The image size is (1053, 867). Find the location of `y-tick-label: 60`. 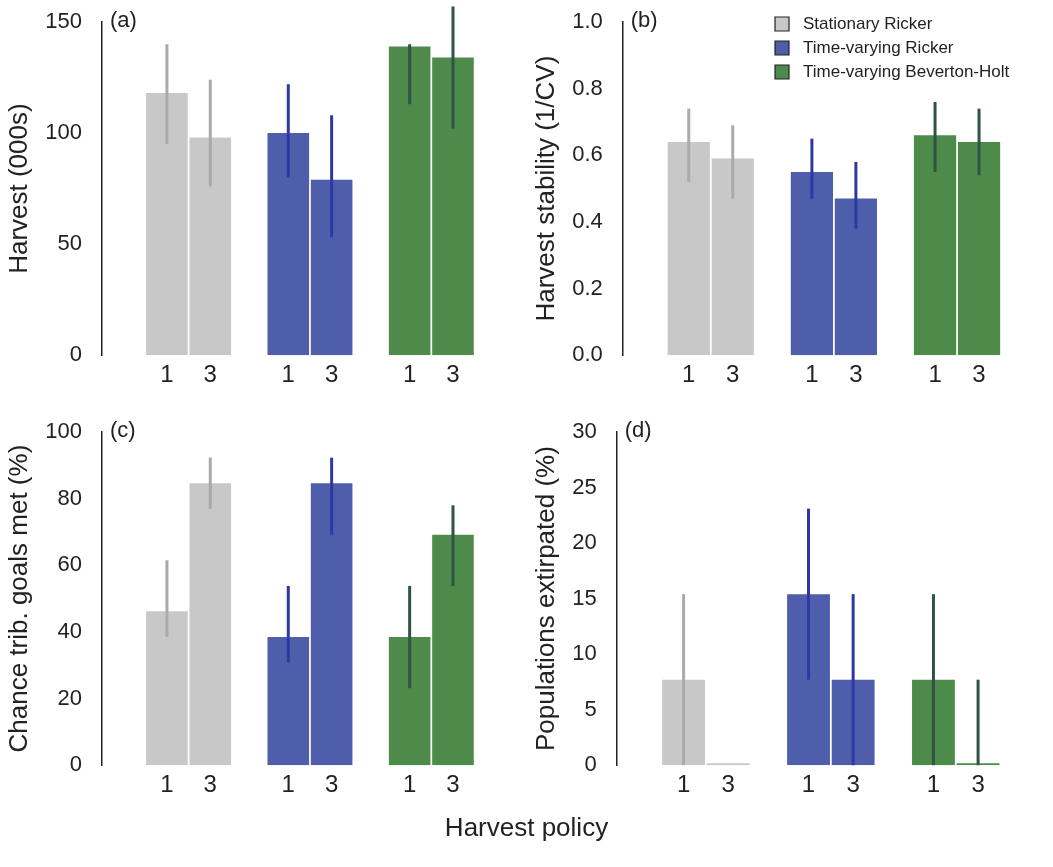

y-tick-label: 60 is located at coordinates (69, 564).